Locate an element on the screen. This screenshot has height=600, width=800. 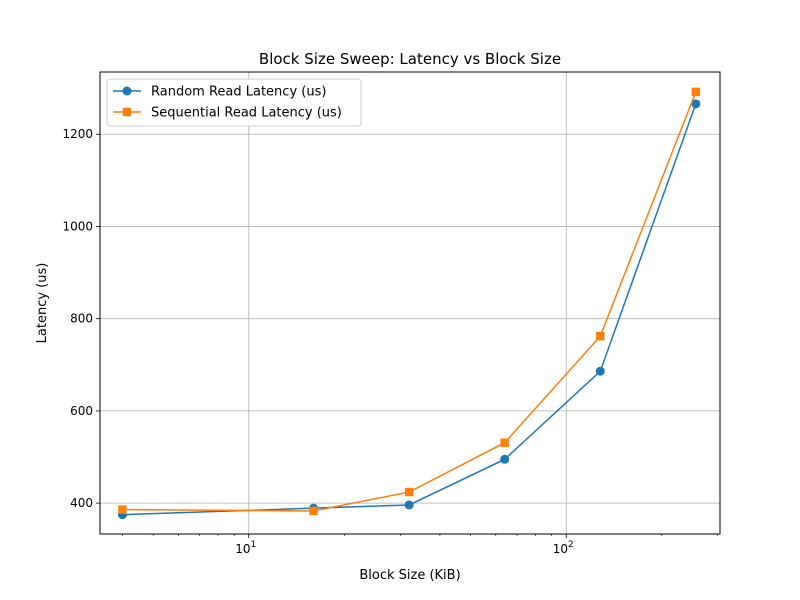
chart-title: Block Size Sweep: Latency vs Block Size is located at coordinates (410, 59).